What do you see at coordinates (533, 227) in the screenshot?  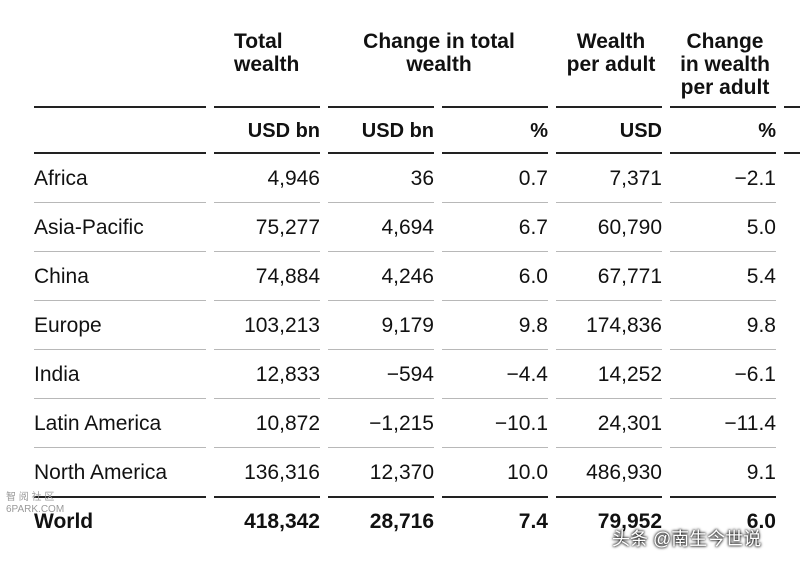 I see `change-total-pct-cell: 6.7` at bounding box center [533, 227].